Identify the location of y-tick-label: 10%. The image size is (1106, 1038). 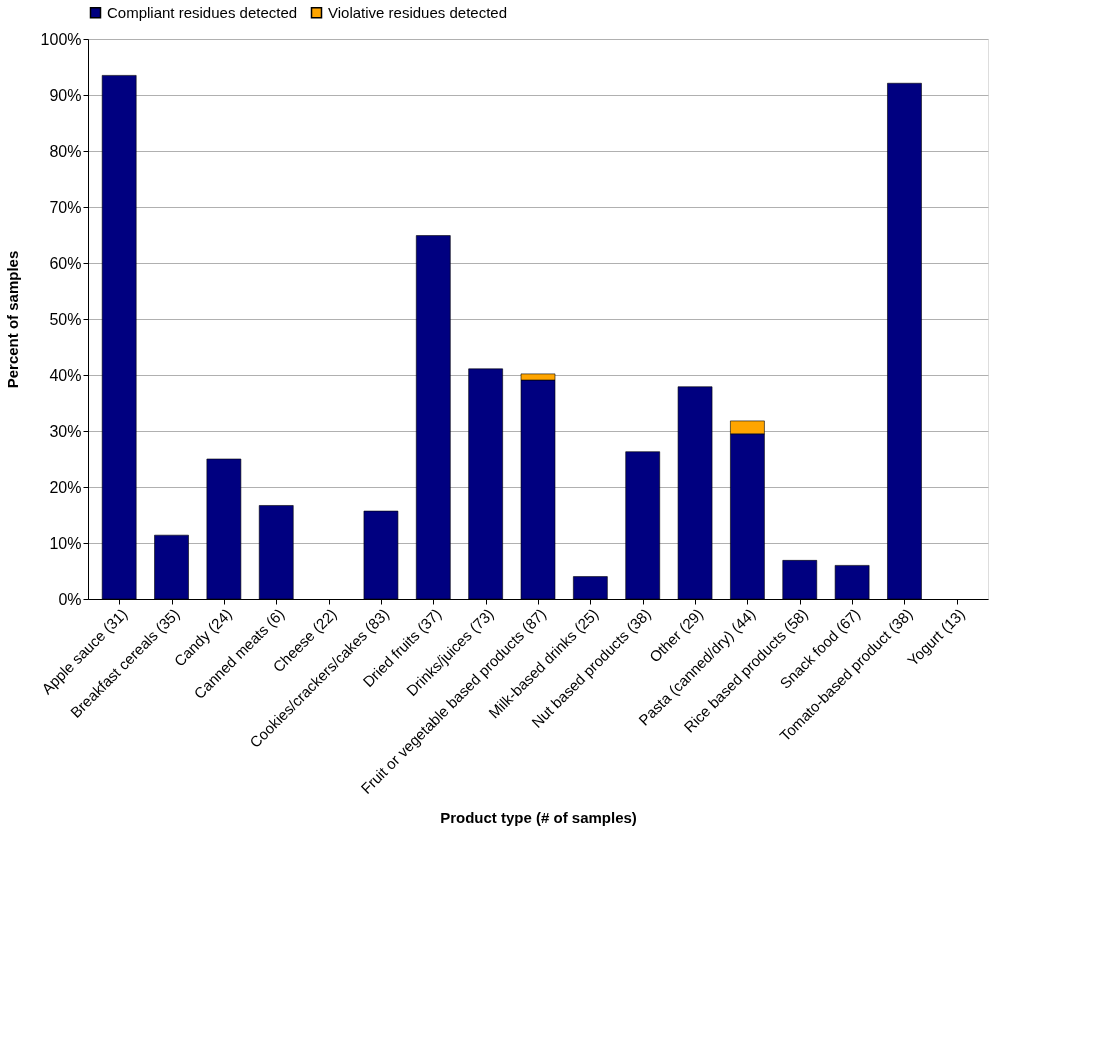
(65, 543).